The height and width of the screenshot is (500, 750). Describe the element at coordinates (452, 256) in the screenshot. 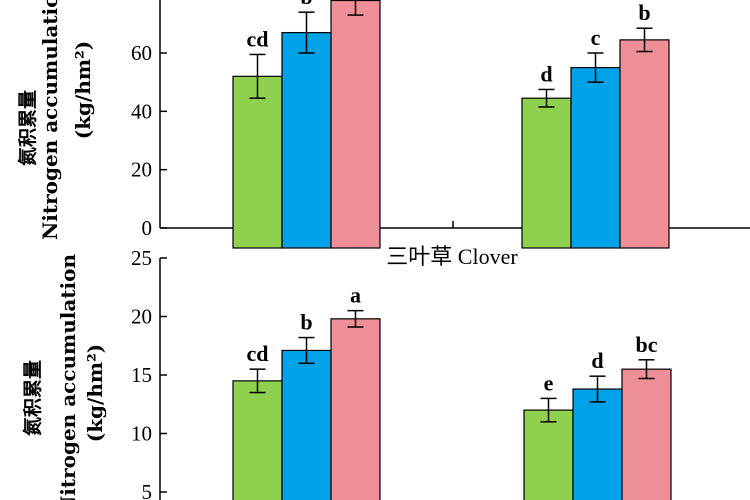

I see `panel-title-clover: 三叶草 Clover` at that location.